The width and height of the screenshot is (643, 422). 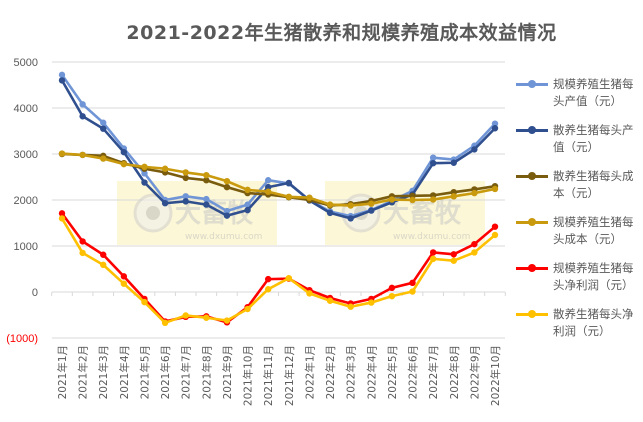 I want to click on svg-text: 大畜牧, so click(x=422, y=213).